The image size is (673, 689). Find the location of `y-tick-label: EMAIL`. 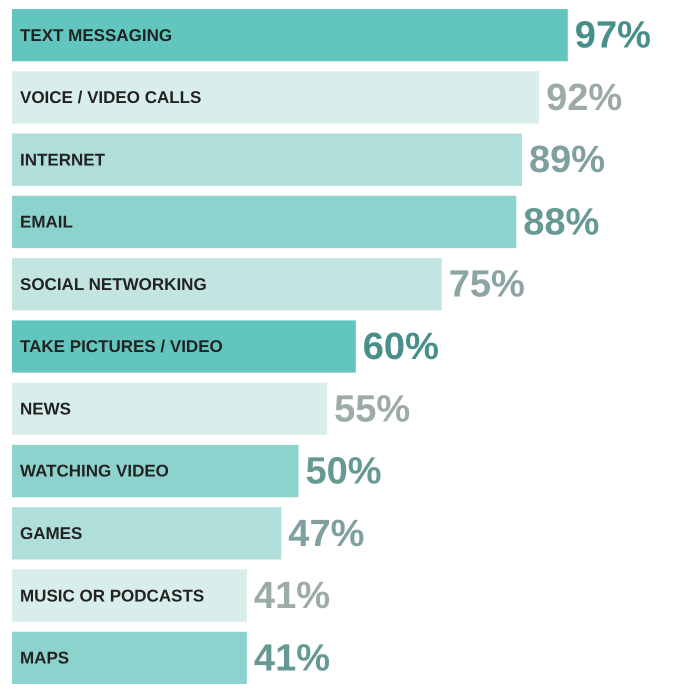

y-tick-label: EMAIL is located at coordinates (46, 222).